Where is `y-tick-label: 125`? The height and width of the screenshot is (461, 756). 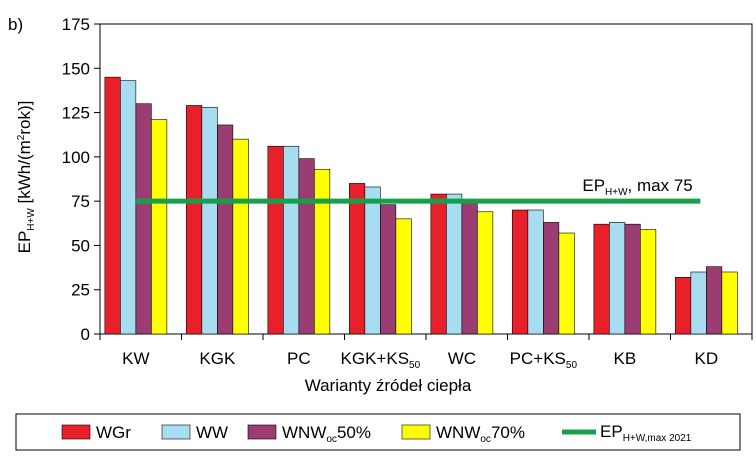
y-tick-label: 125 is located at coordinates (76, 113).